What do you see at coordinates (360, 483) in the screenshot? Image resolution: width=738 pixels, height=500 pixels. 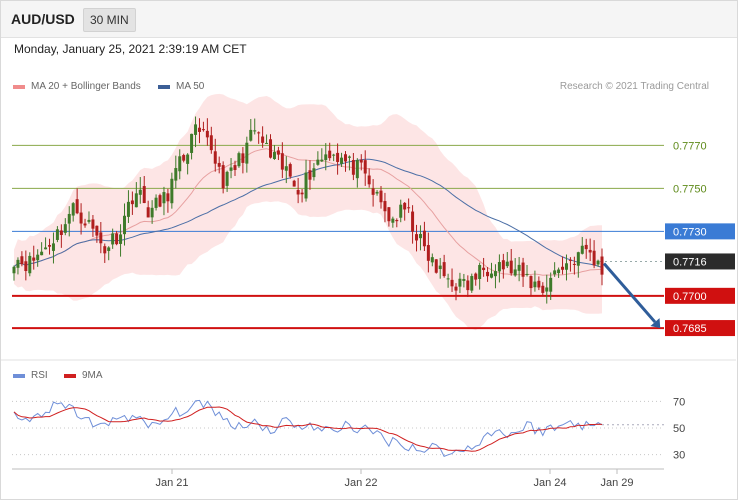 I see `x-tick-label-1: Jan 22` at bounding box center [360, 483].